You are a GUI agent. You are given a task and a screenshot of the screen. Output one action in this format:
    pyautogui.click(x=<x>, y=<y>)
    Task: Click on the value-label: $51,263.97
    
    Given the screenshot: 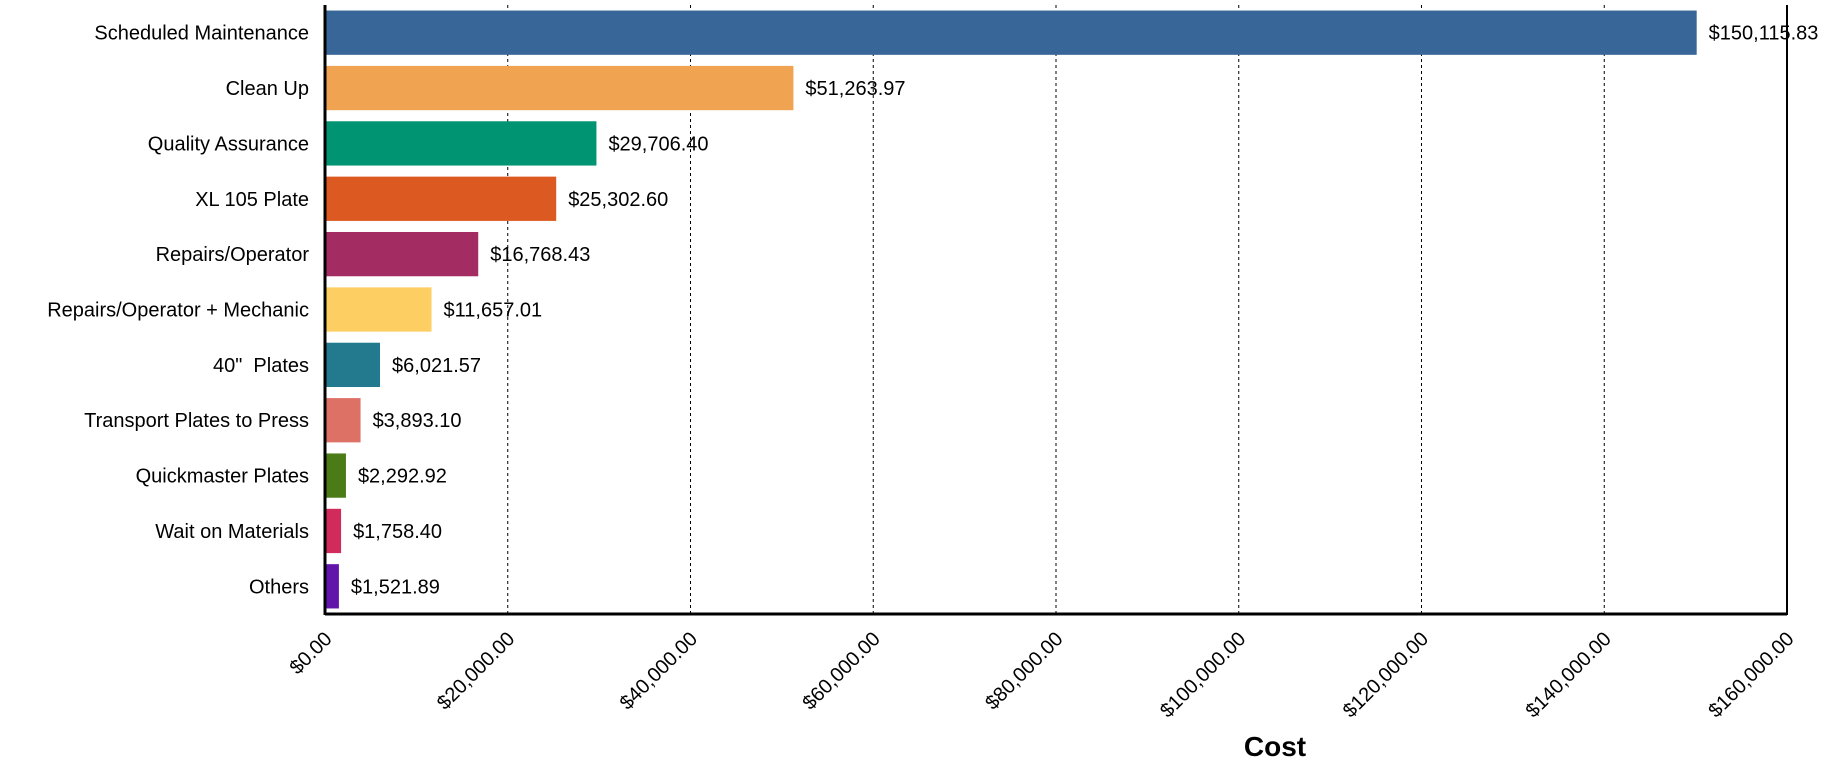 What is the action you would take?
    pyautogui.click(x=855, y=89)
    